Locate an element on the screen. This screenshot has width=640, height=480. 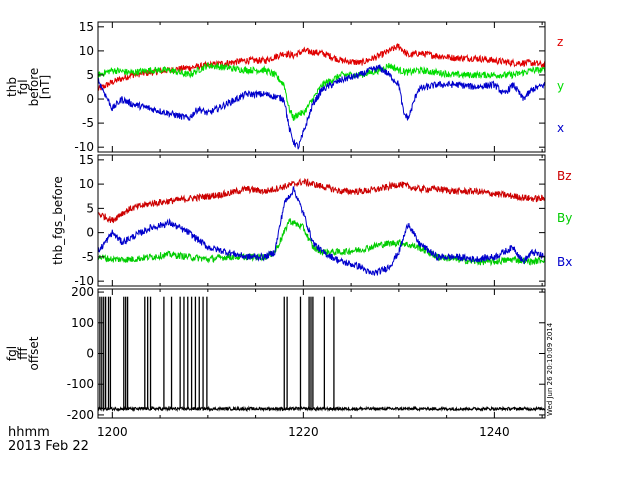
y-tick-label: 200 is located at coordinates (82, 292).